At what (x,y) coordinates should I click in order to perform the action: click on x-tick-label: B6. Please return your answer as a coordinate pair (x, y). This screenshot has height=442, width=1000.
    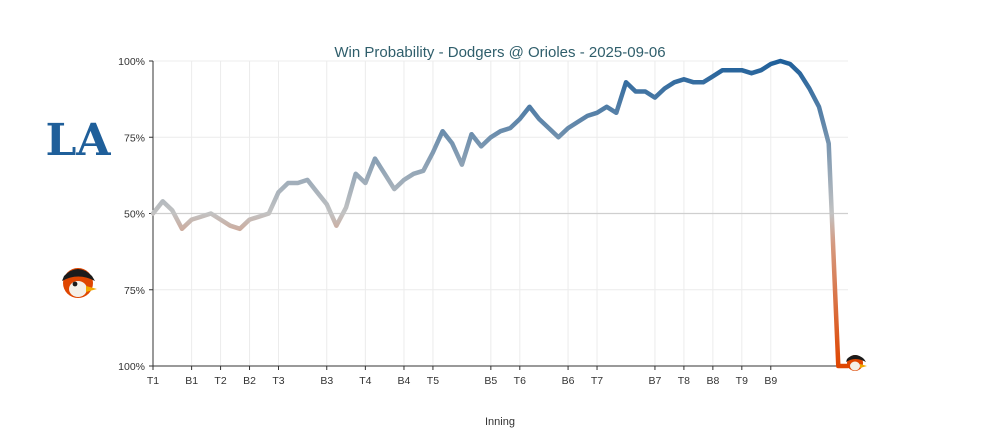
    Looking at the image, I should click on (568, 381).